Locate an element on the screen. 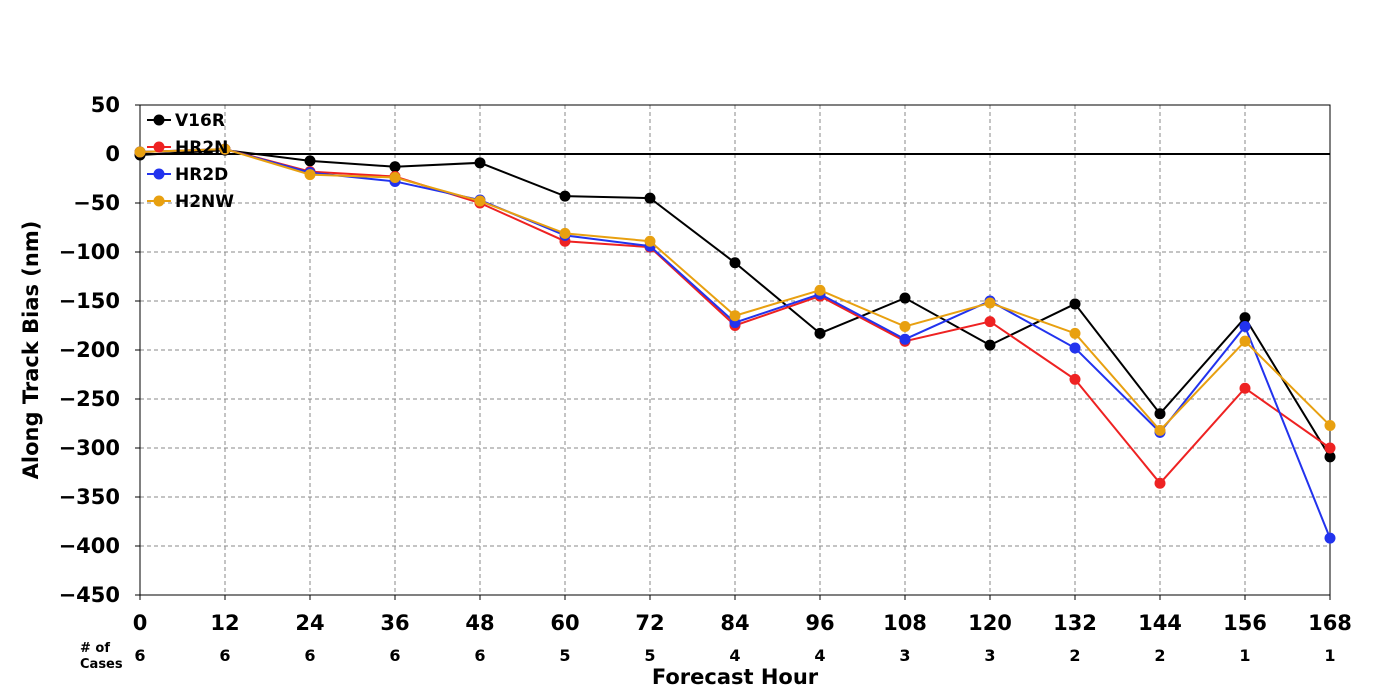 This screenshot has height=700, width=1400. y-tick-label: −450 is located at coordinates (89, 595).